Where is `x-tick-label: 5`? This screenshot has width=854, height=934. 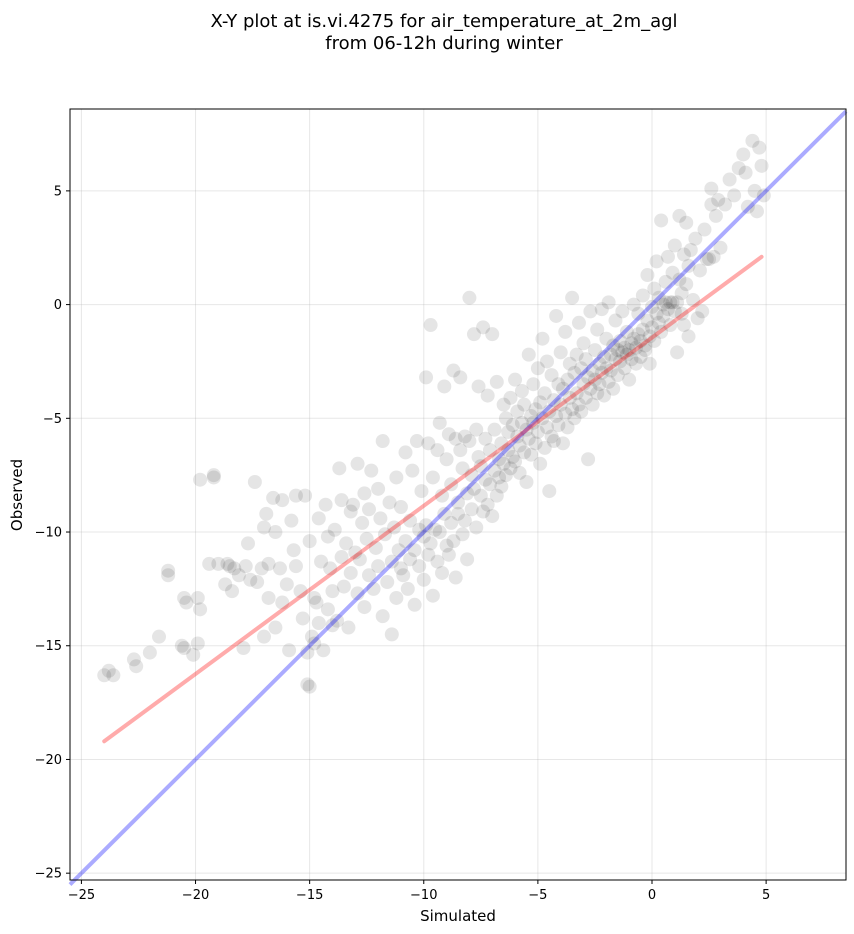
x-tick-label: 5 is located at coordinates (766, 895).